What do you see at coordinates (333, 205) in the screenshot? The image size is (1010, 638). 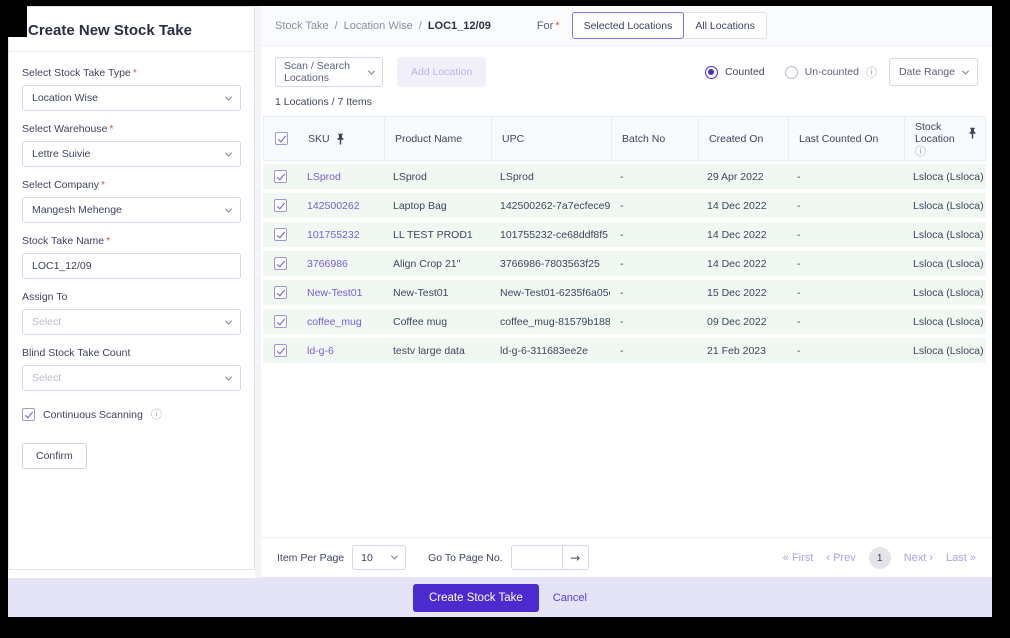 I see `sku-link: 142500262` at bounding box center [333, 205].